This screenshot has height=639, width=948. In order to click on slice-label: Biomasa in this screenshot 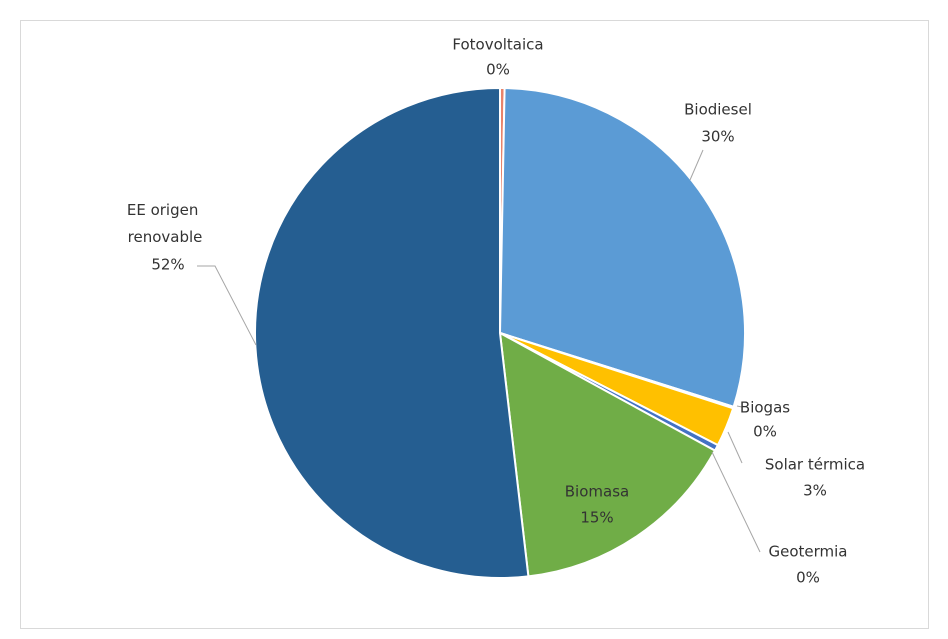, I will do `click(597, 492)`.